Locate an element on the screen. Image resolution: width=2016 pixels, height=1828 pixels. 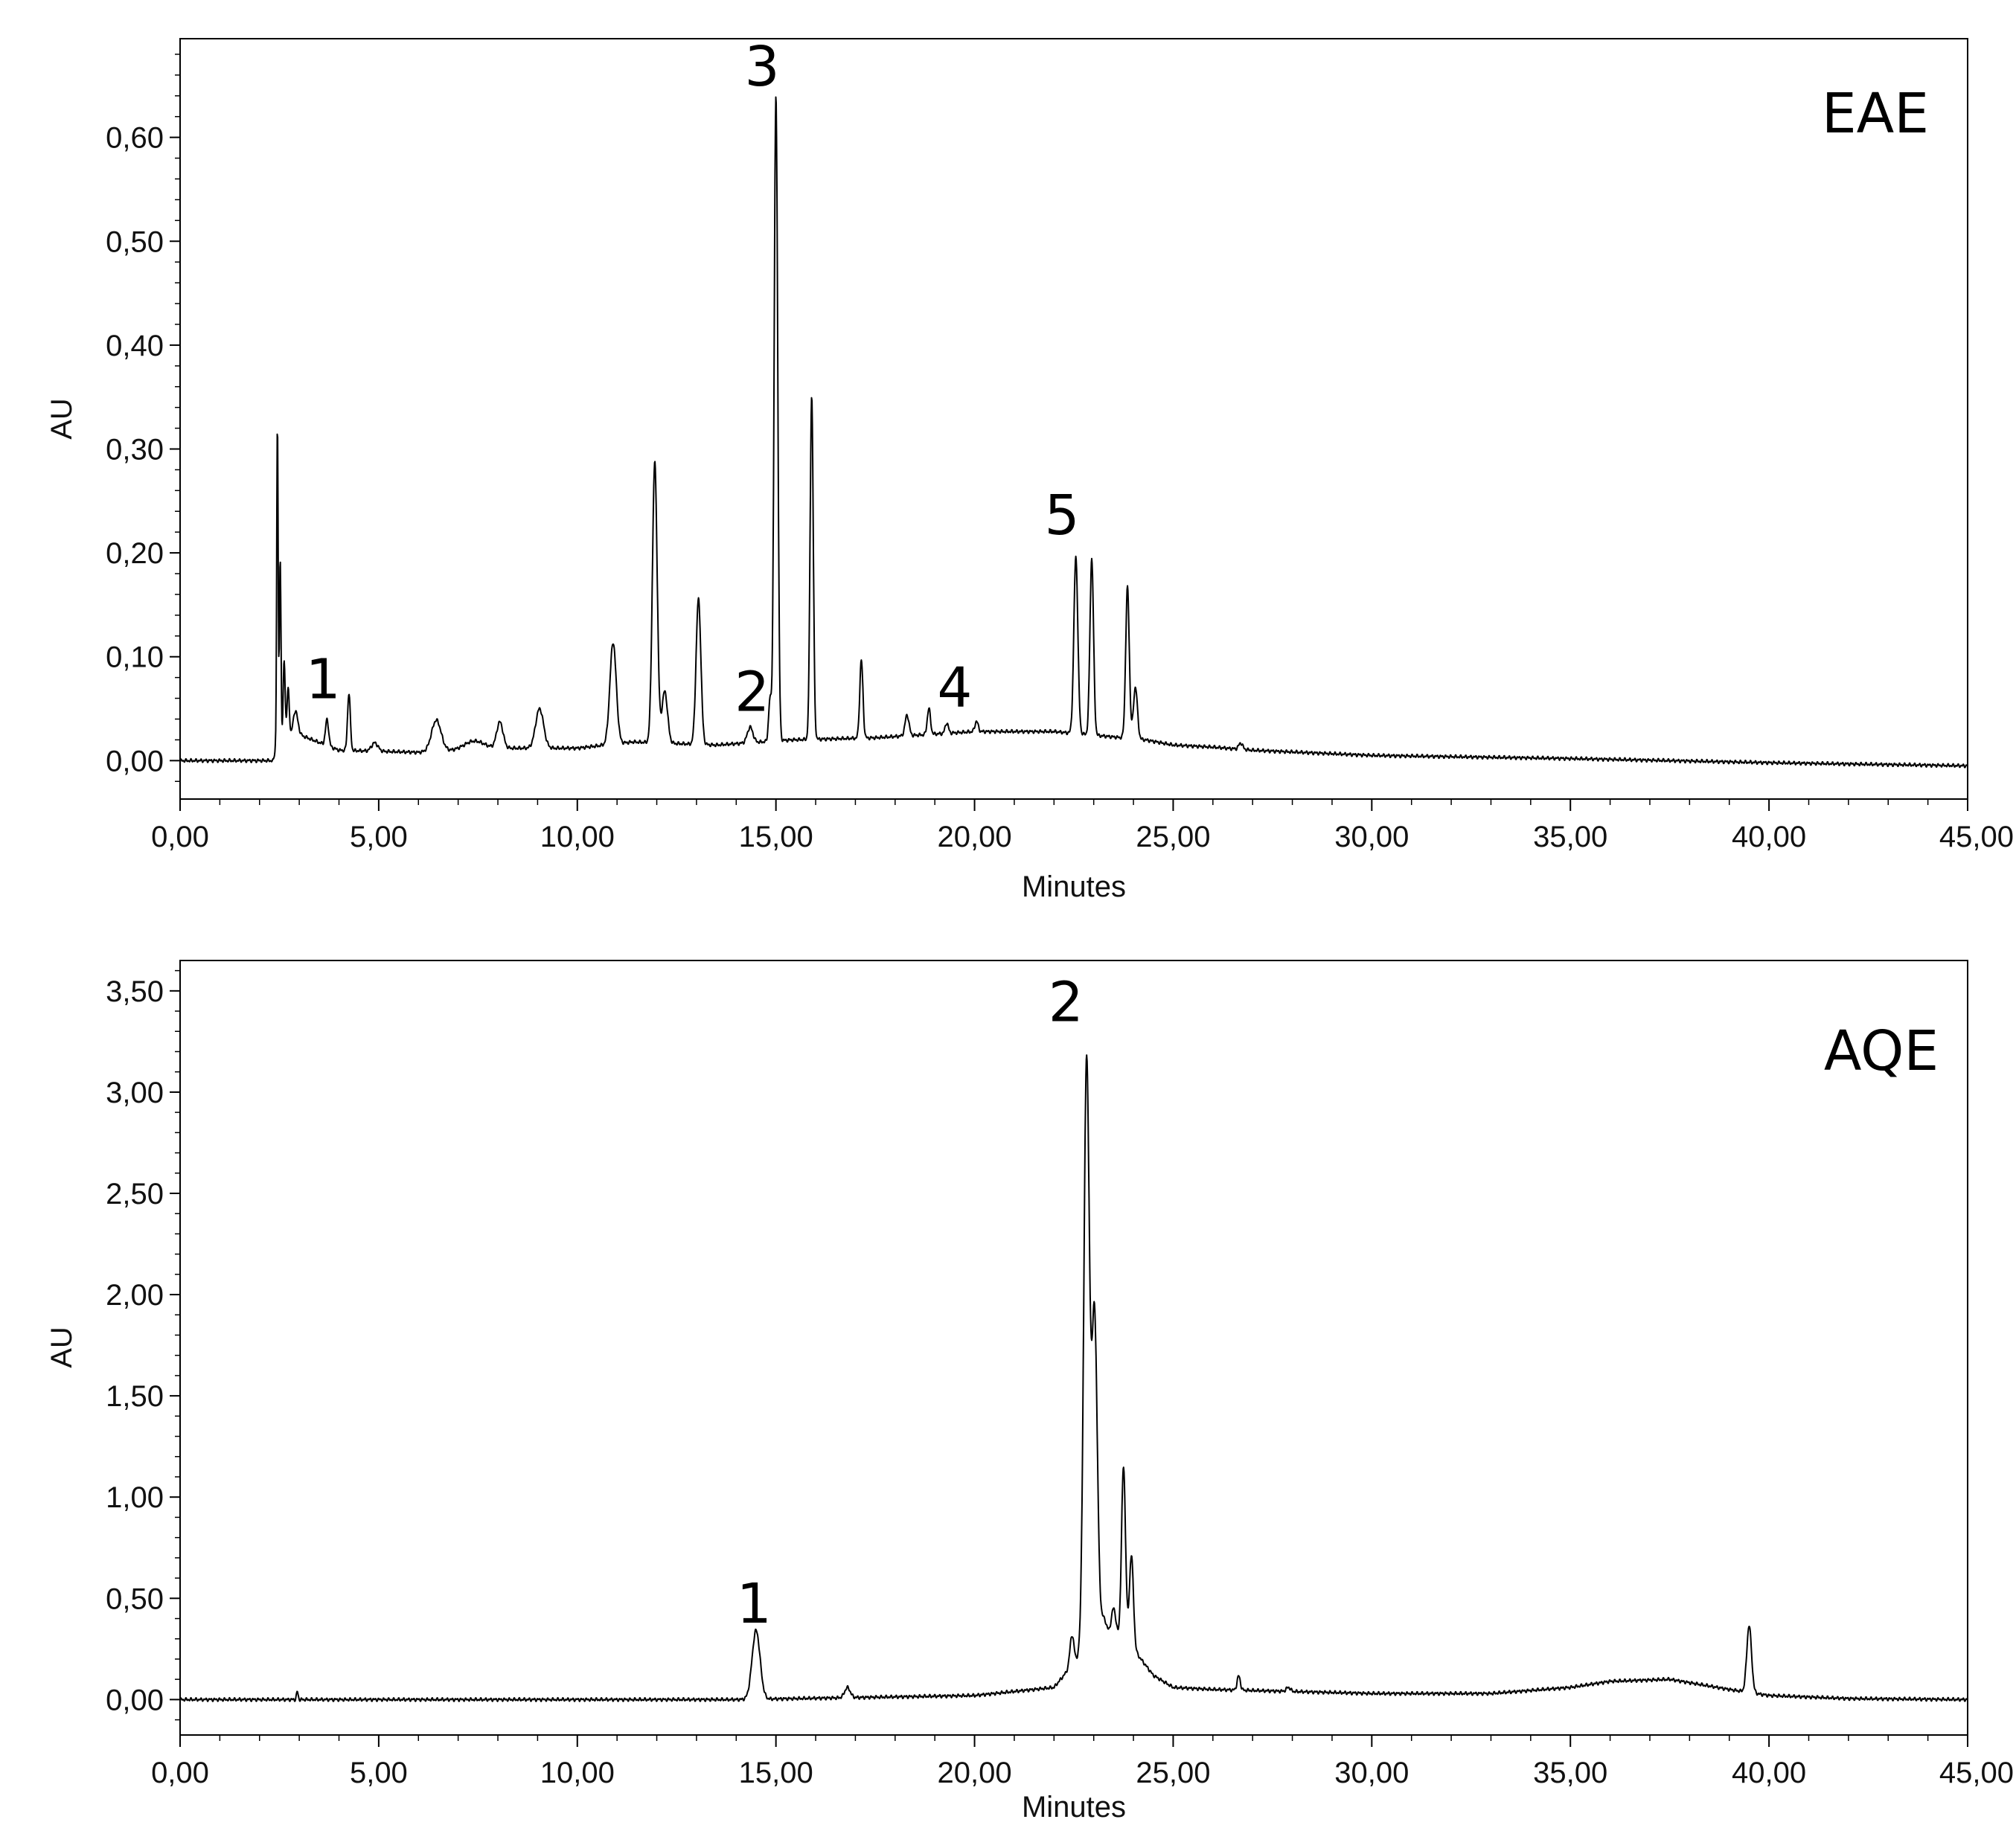
y-tick-label: 1,00 is located at coordinates (135, 1497).